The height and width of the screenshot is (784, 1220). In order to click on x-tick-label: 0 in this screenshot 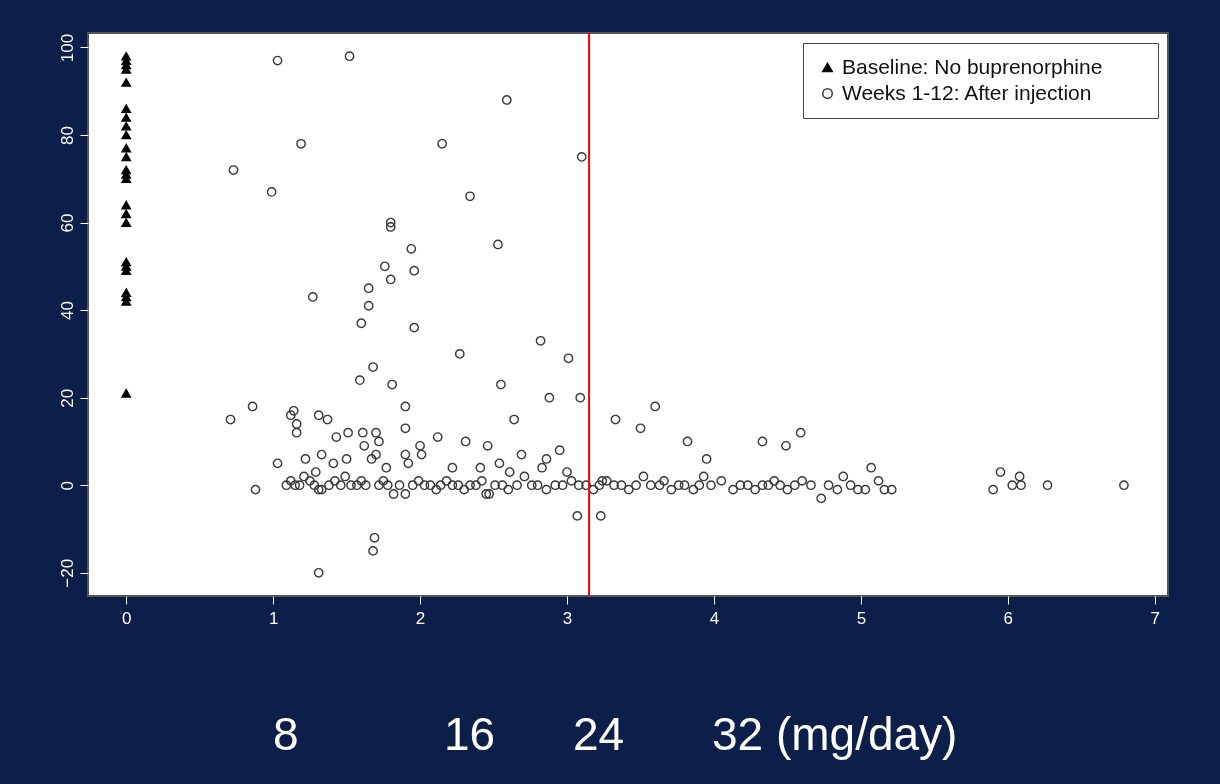, I will do `click(126, 618)`.